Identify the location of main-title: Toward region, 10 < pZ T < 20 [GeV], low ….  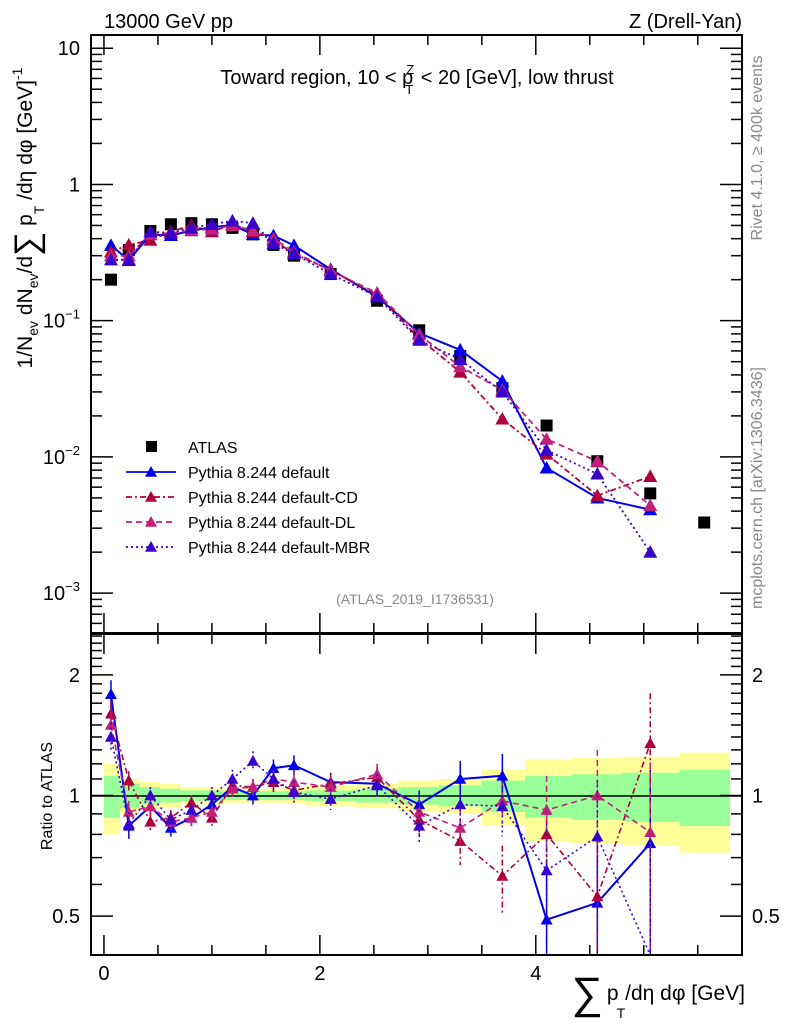
(417, 79).